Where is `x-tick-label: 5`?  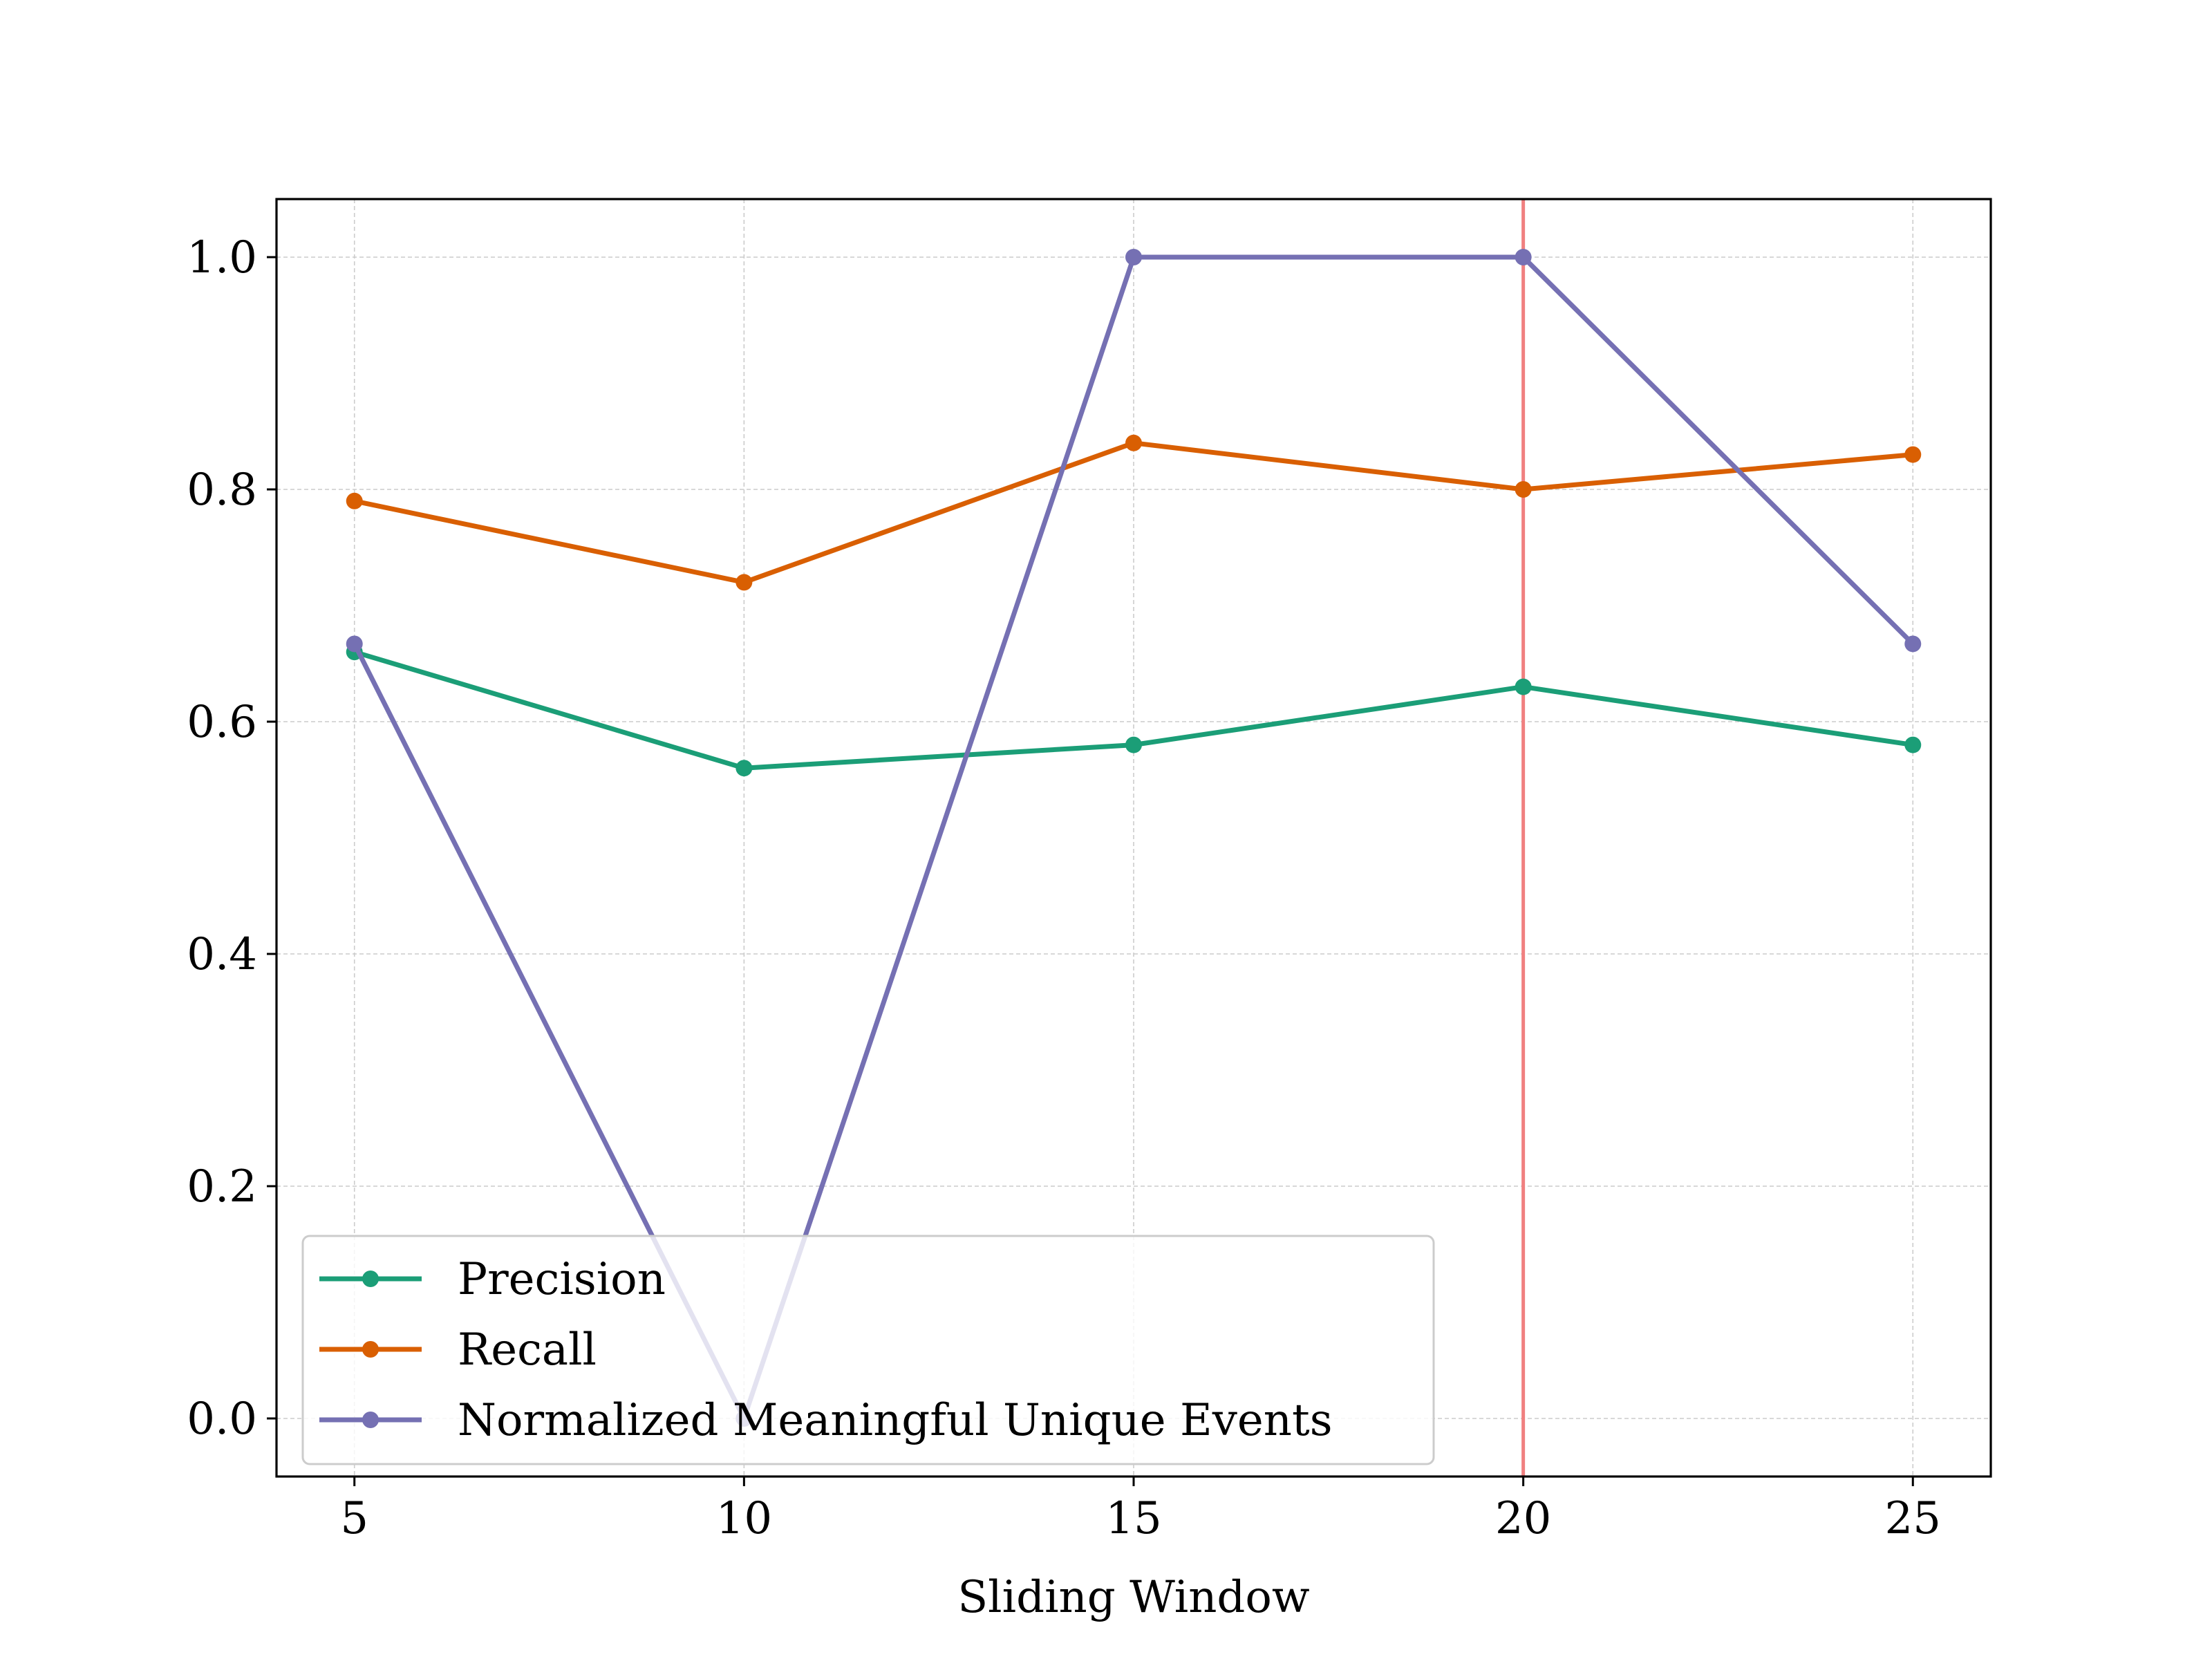
x-tick-label: 5 is located at coordinates (354, 1518).